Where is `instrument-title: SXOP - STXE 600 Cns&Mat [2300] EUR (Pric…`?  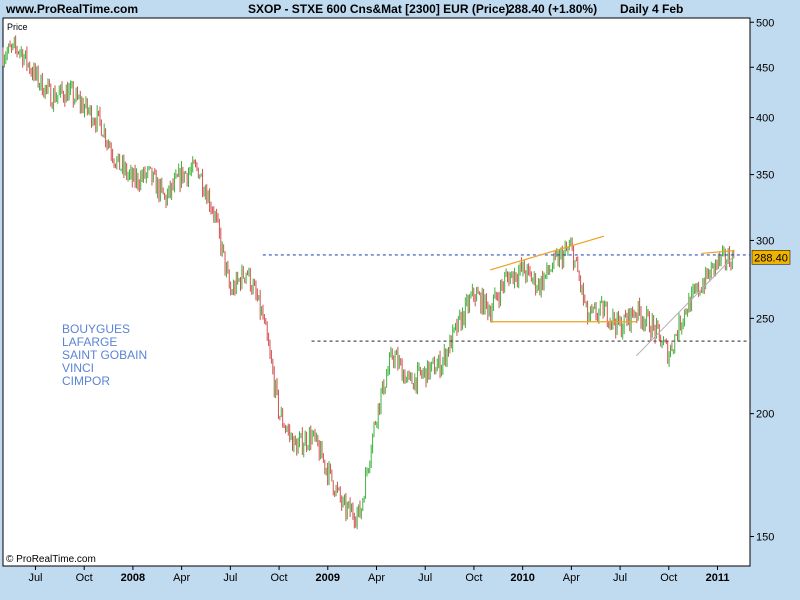 instrument-title: SXOP - STXE 600 Cns&Mat [2300] EUR (Pric… is located at coordinates (379, 9).